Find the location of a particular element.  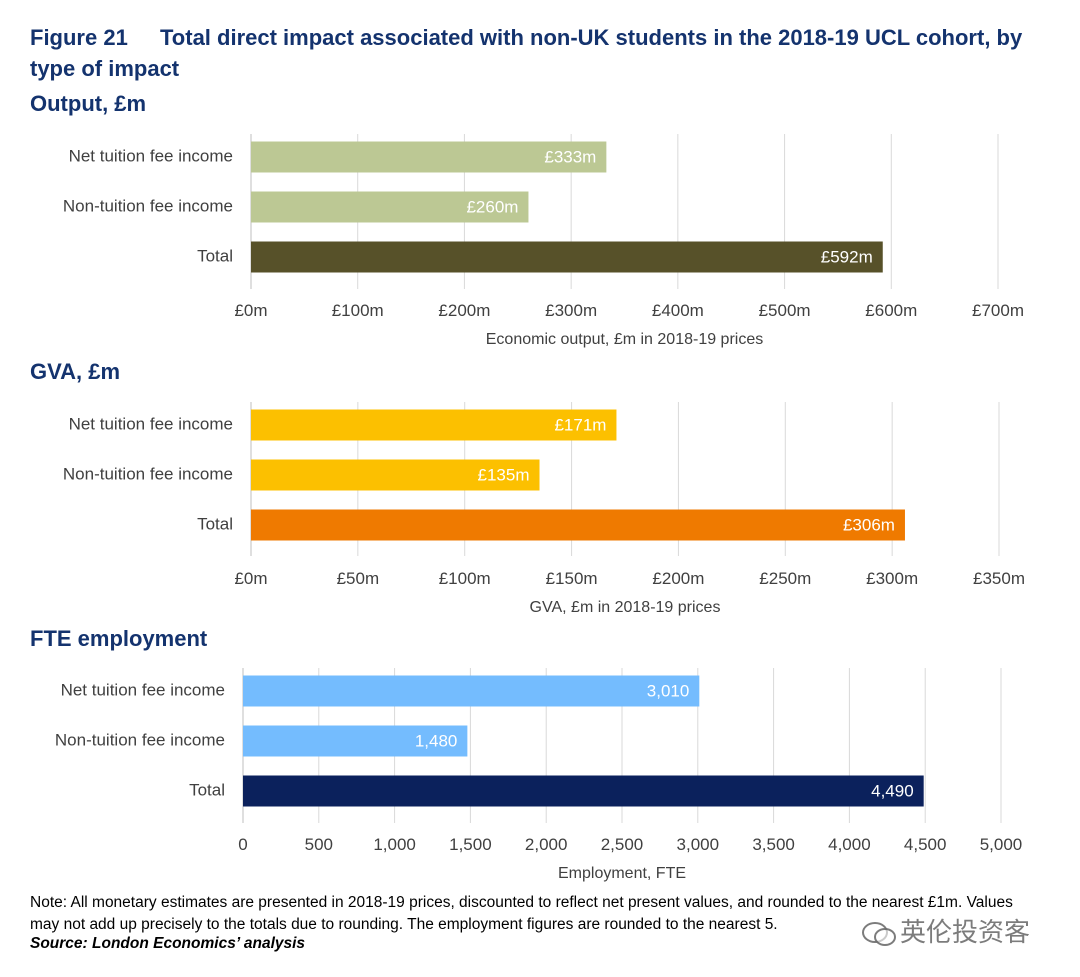

fte-chart-tick-label: 4,000 is located at coordinates (849, 844).